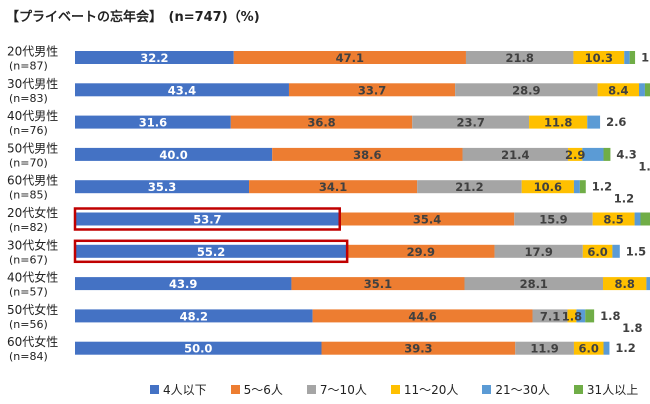 The width and height of the screenshot is (650, 404). Describe the element at coordinates (613, 220) in the screenshot. I see `data-label: 8.5` at that location.